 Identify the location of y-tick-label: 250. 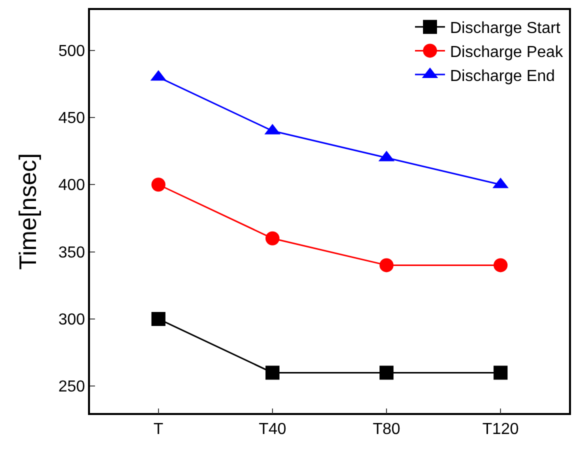
(72, 387).